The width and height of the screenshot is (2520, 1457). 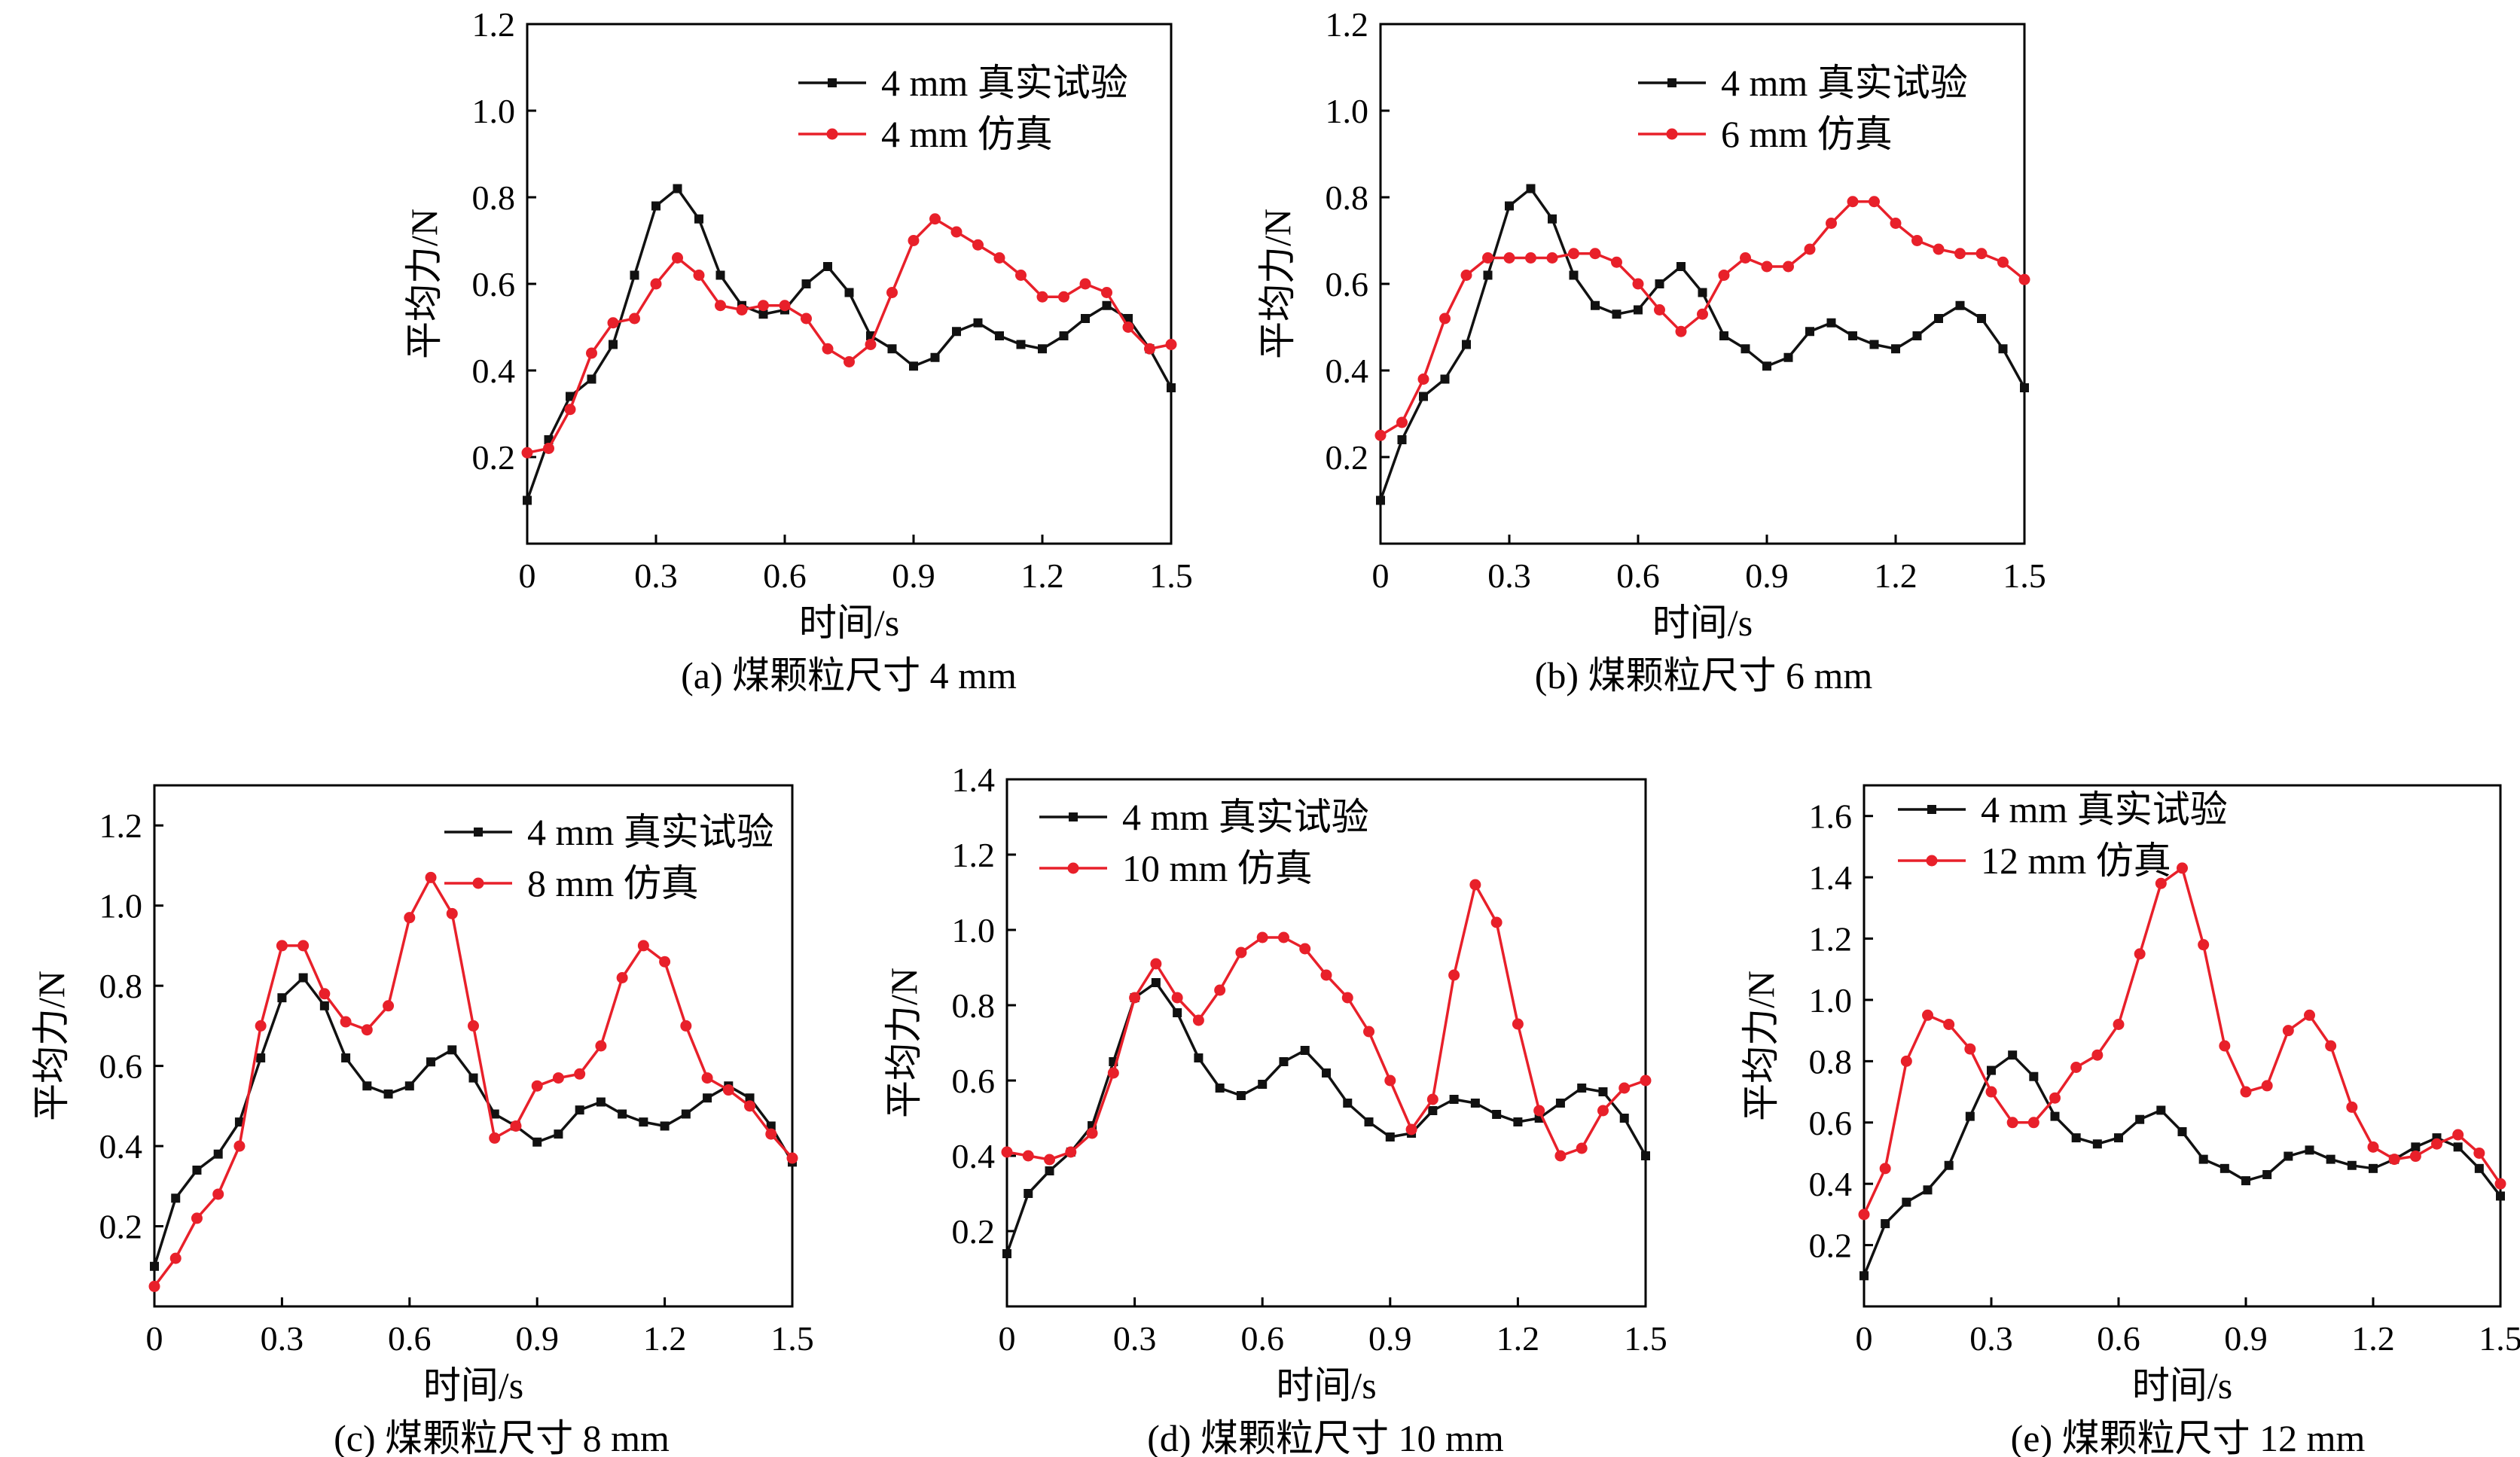 What do you see at coordinates (1831, 817) in the screenshot?
I see `y-tick-label: 1.6` at bounding box center [1831, 817].